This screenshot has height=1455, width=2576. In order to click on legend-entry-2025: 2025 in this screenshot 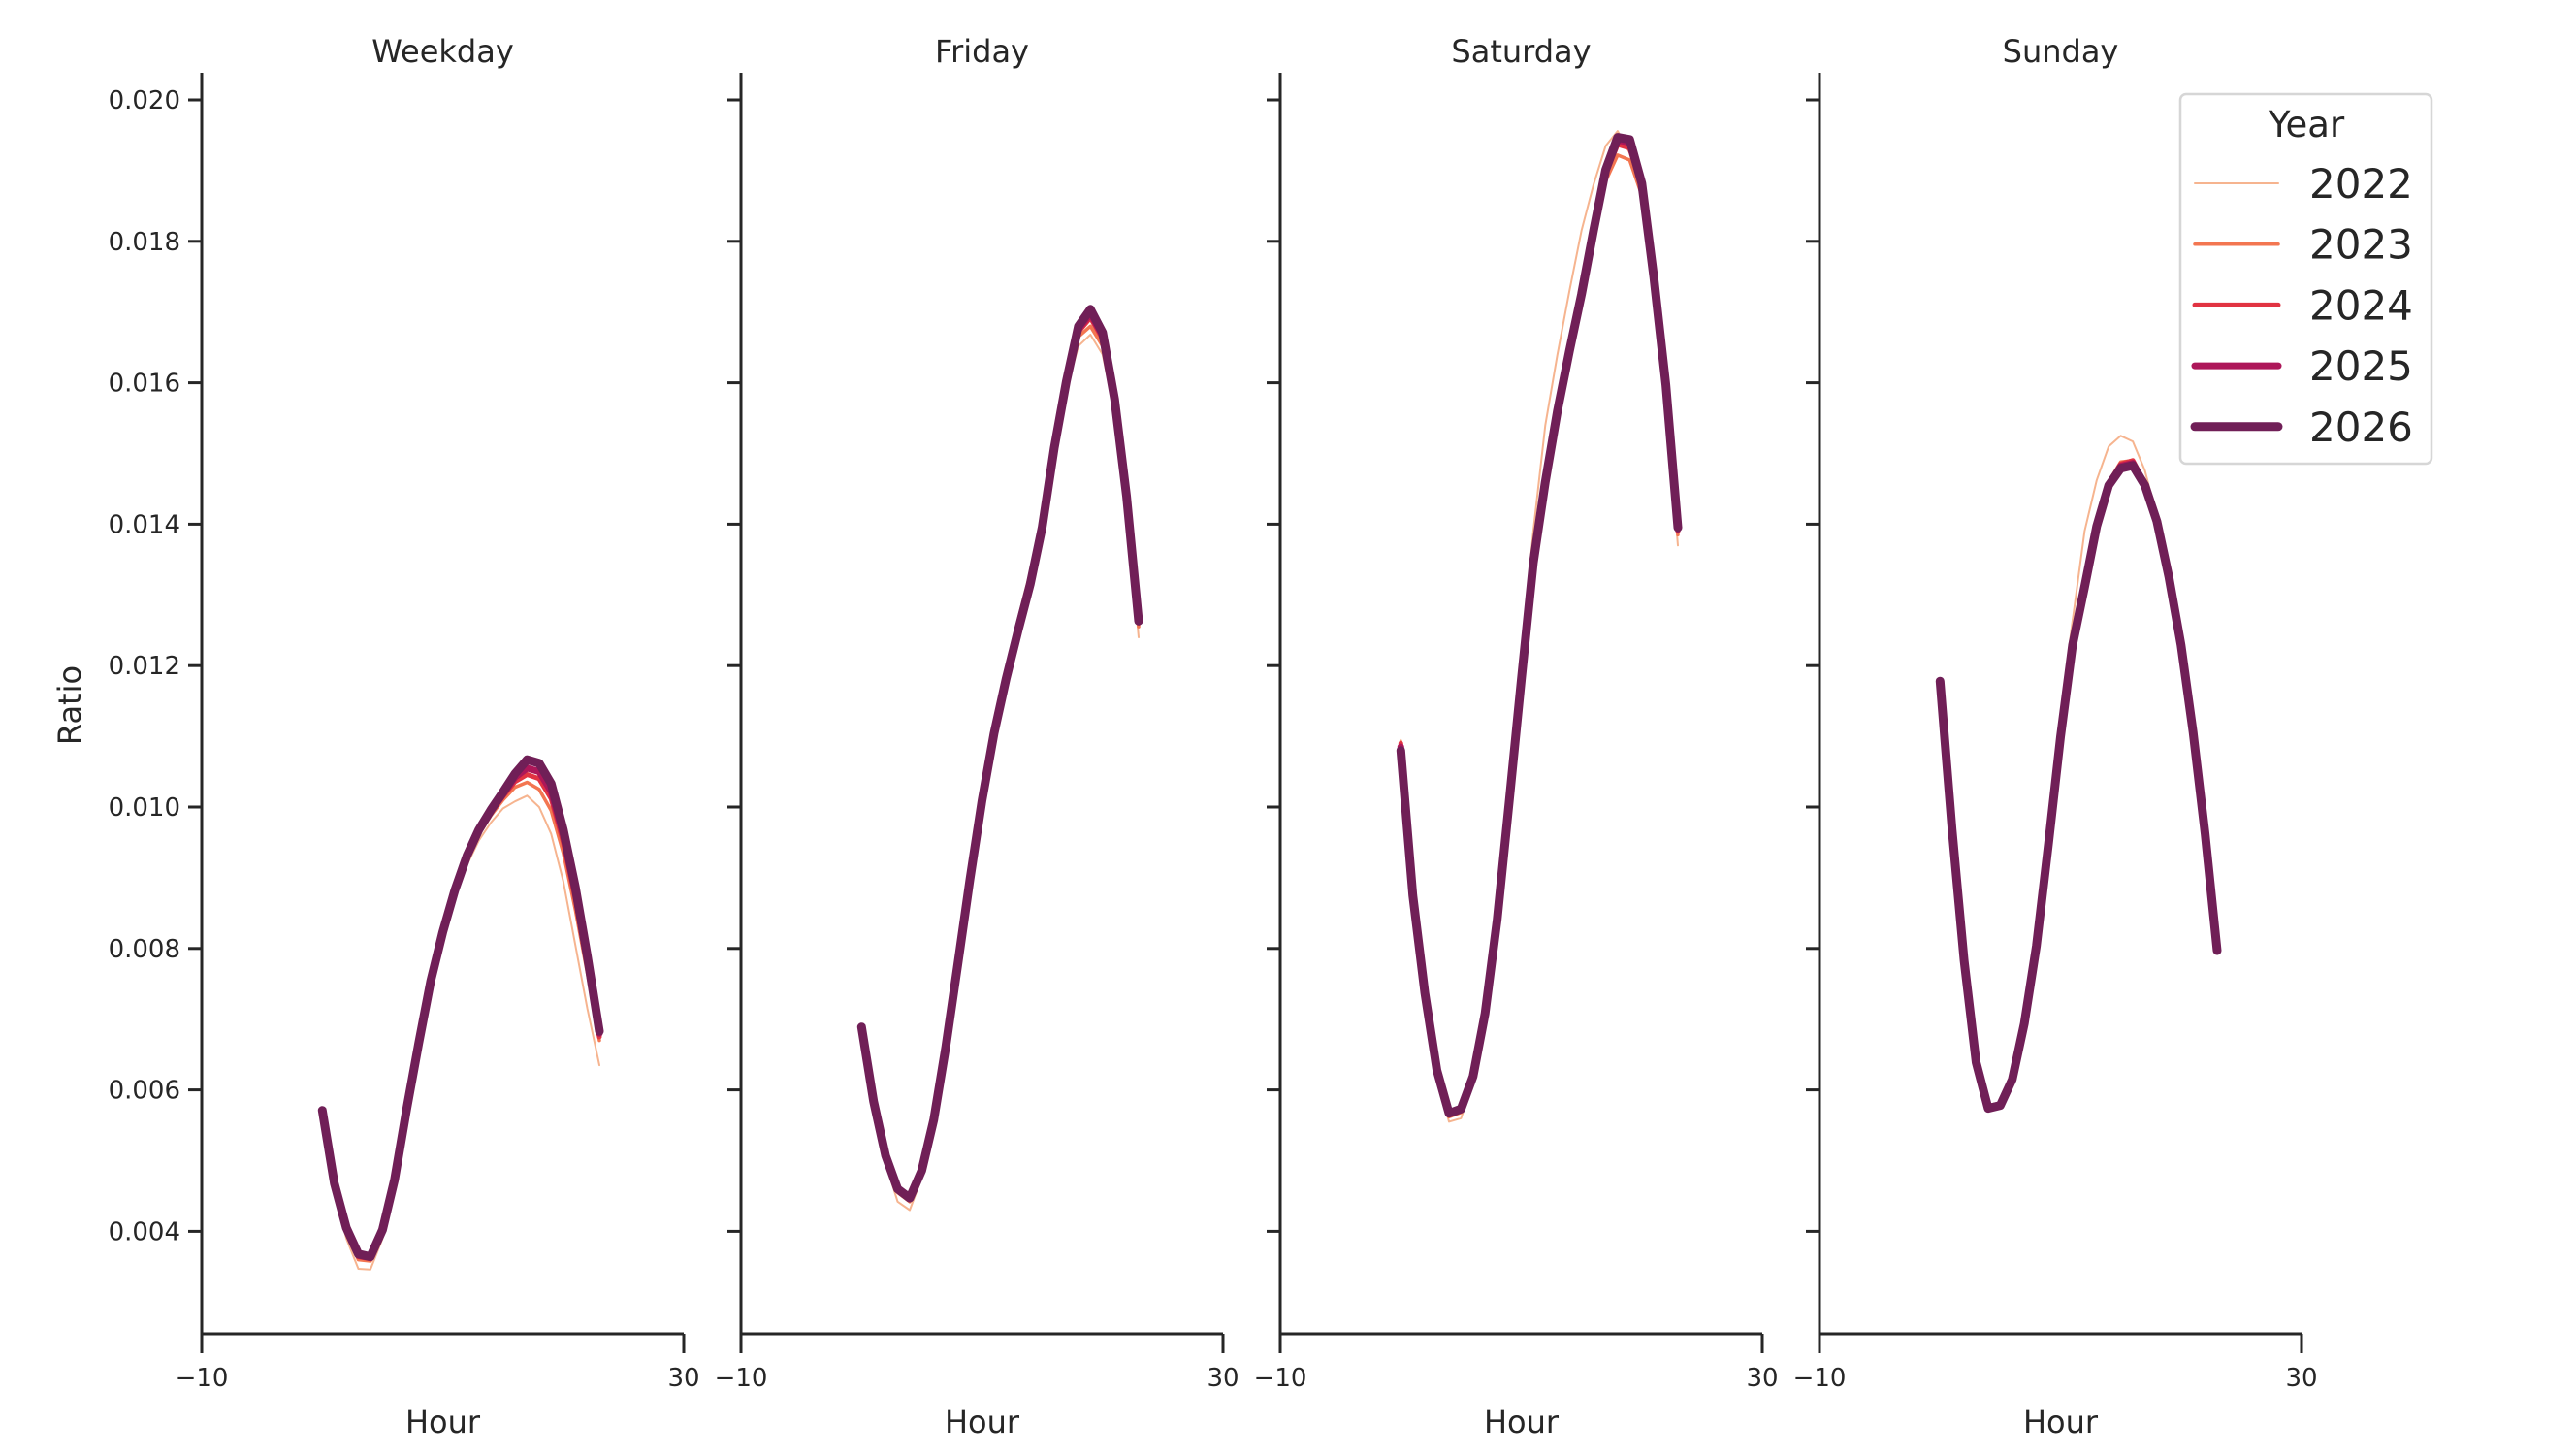, I will do `click(2302, 366)`.